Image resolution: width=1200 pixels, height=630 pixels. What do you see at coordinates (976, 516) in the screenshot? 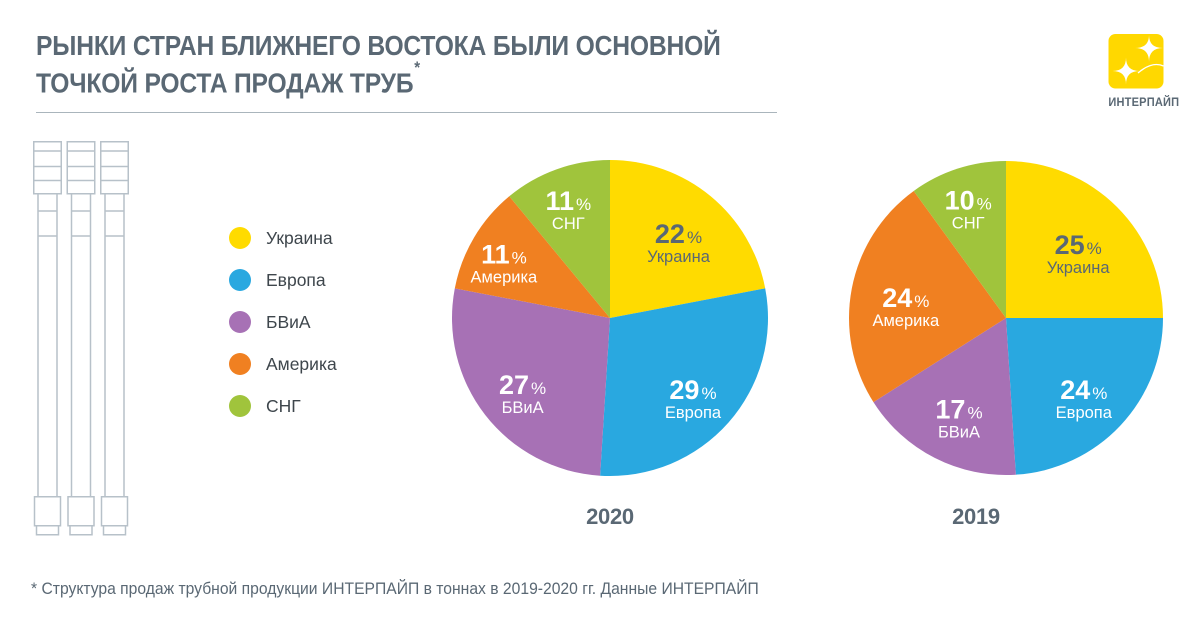
I see `chart-year-label-2019: 2019` at bounding box center [976, 516].